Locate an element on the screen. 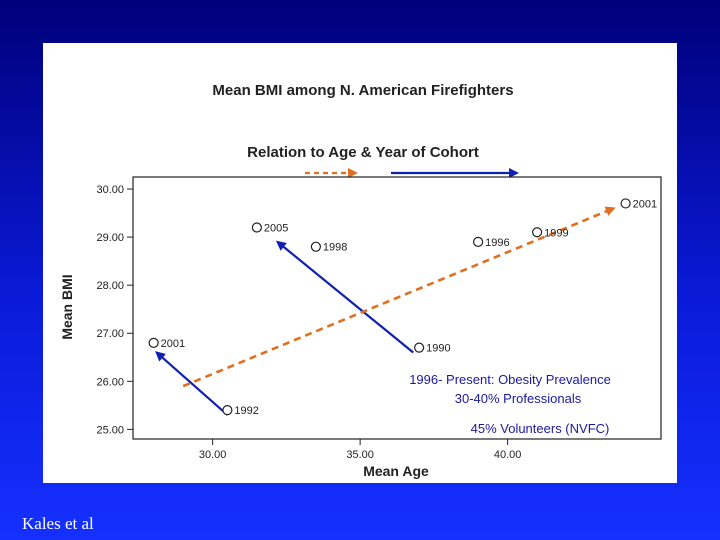  y-tick-label: 27.00 is located at coordinates (110, 334).